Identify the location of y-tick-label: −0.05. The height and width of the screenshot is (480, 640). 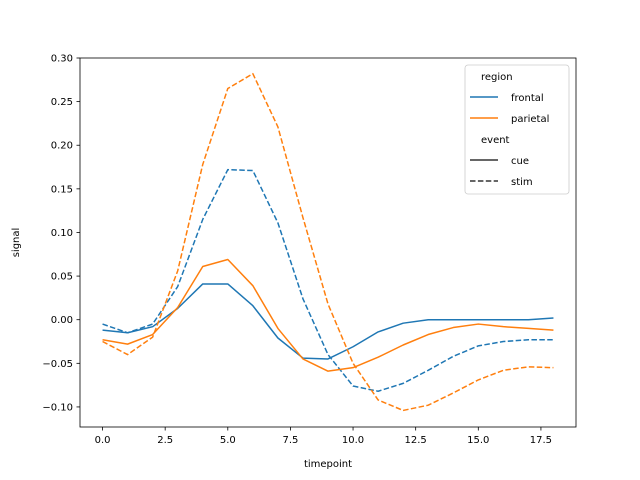
(57, 364).